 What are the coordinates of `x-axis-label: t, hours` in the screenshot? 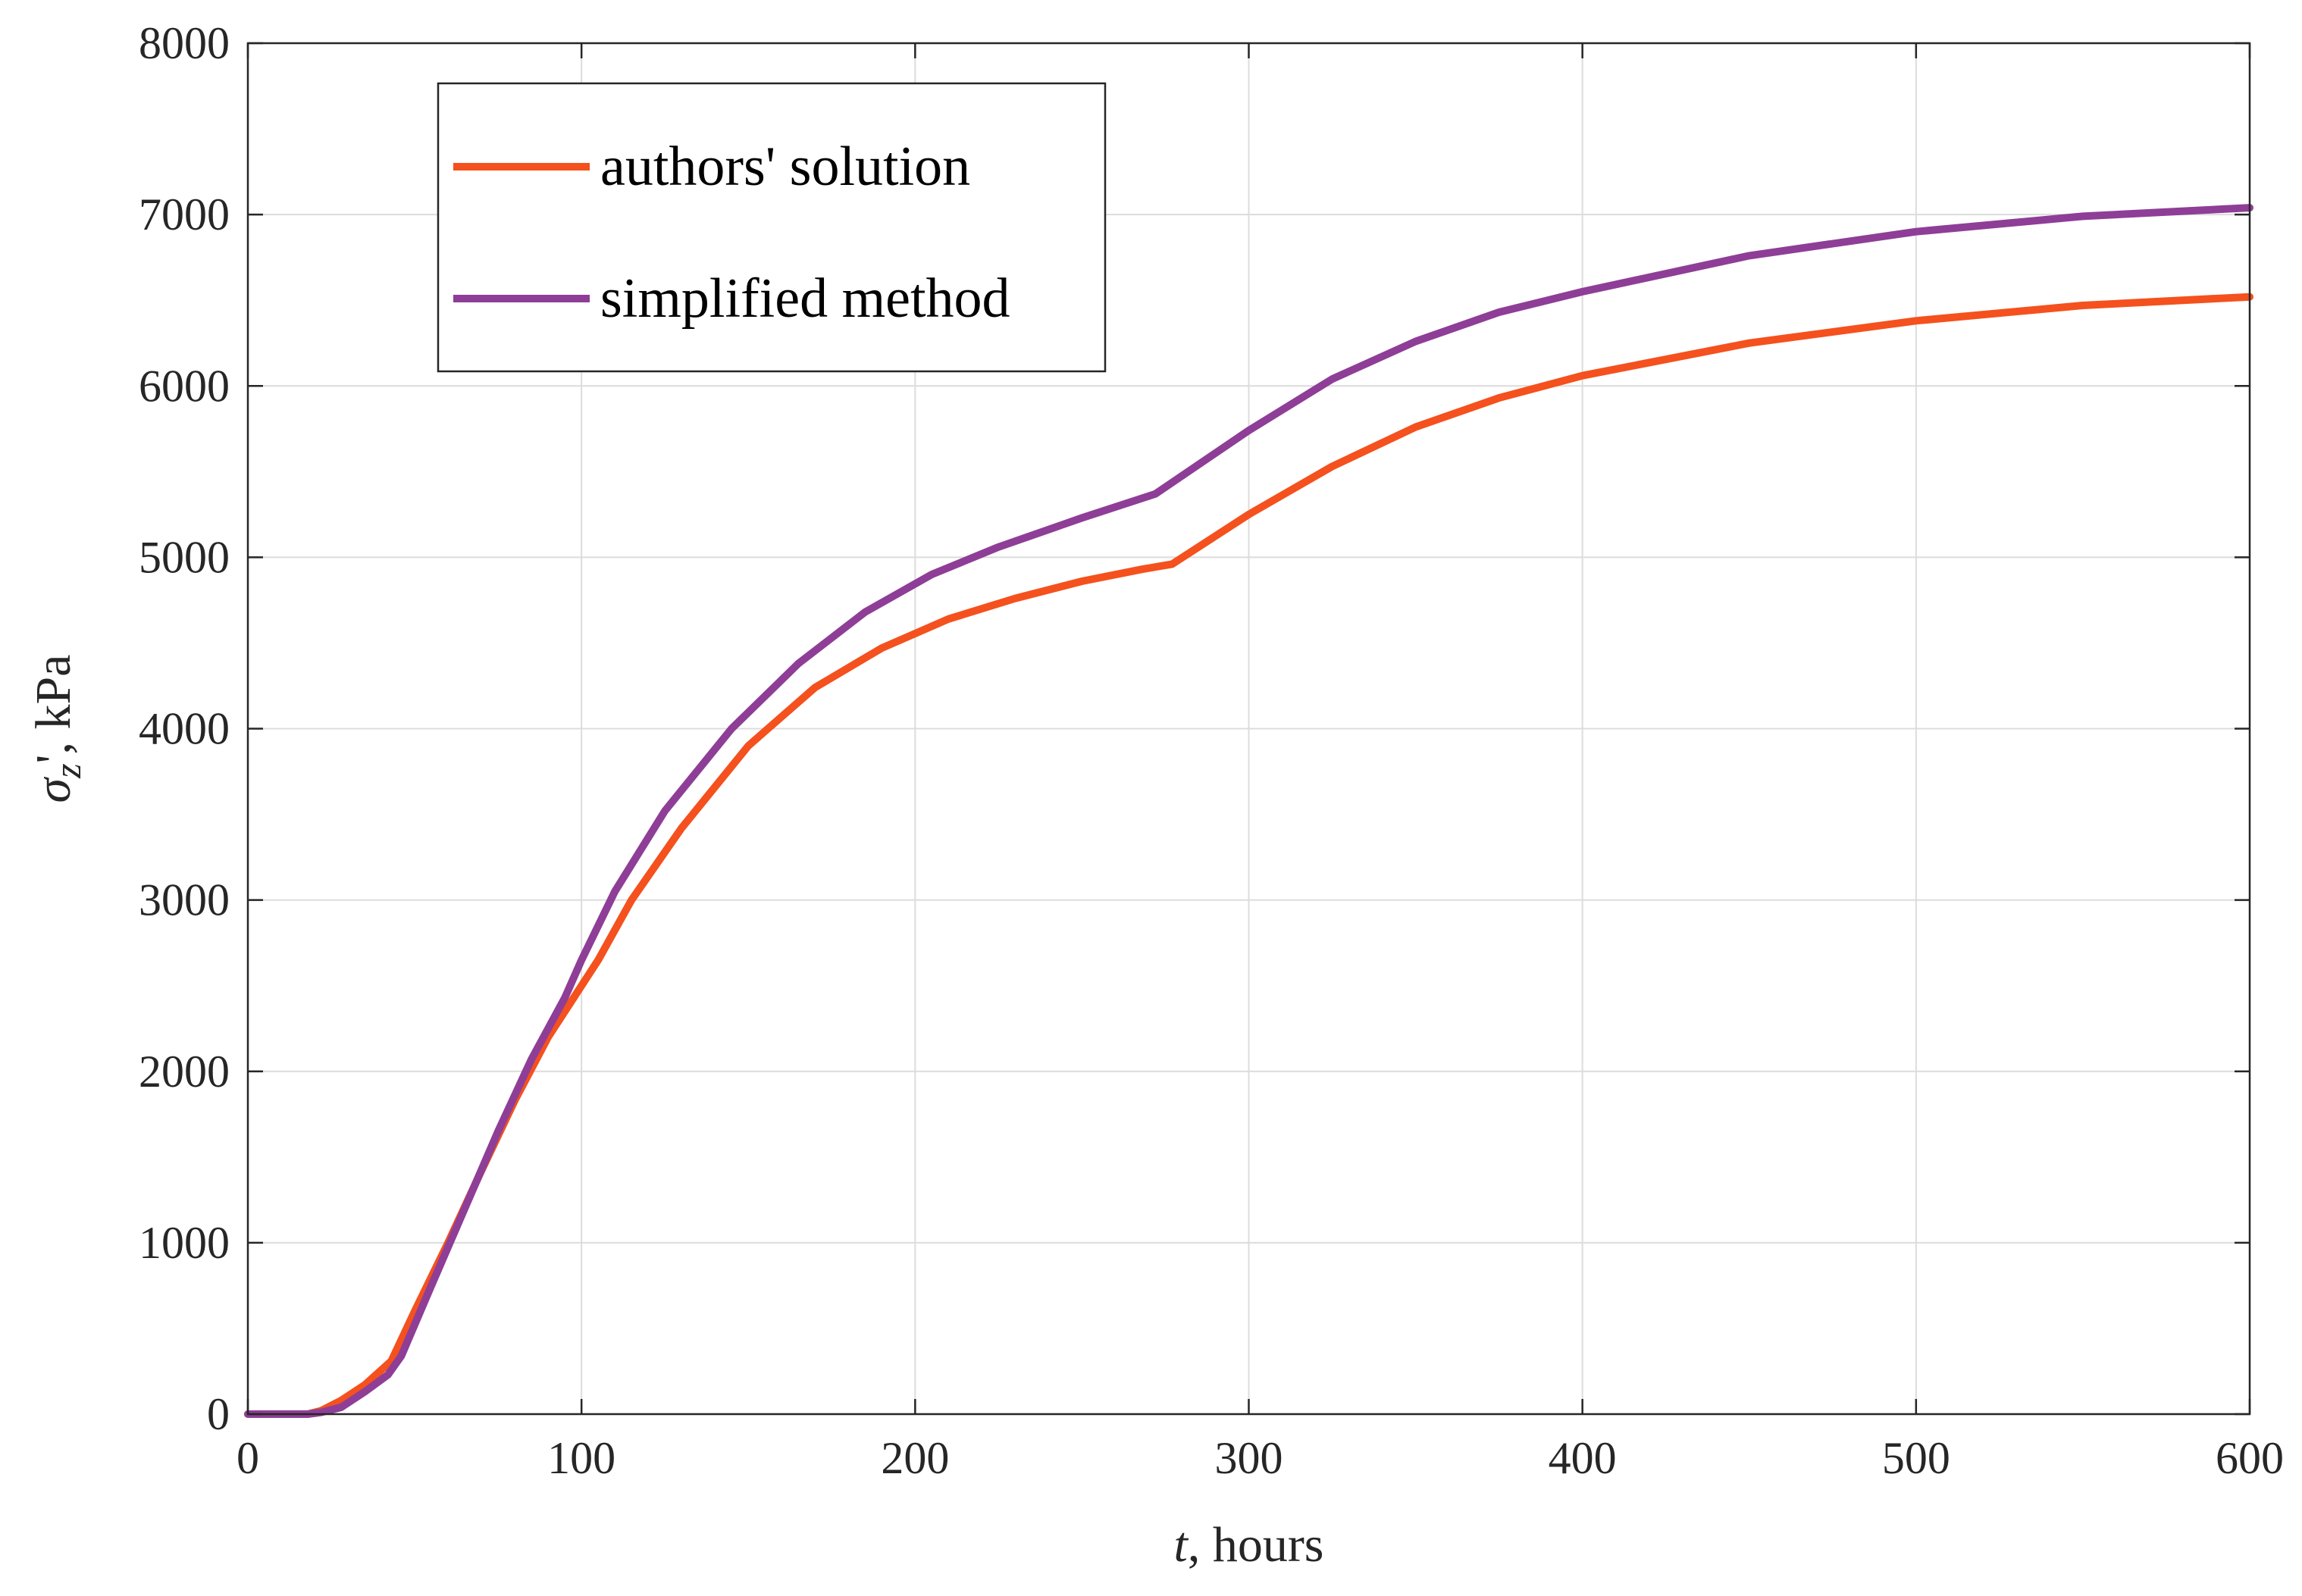 It's located at (1248, 1545).